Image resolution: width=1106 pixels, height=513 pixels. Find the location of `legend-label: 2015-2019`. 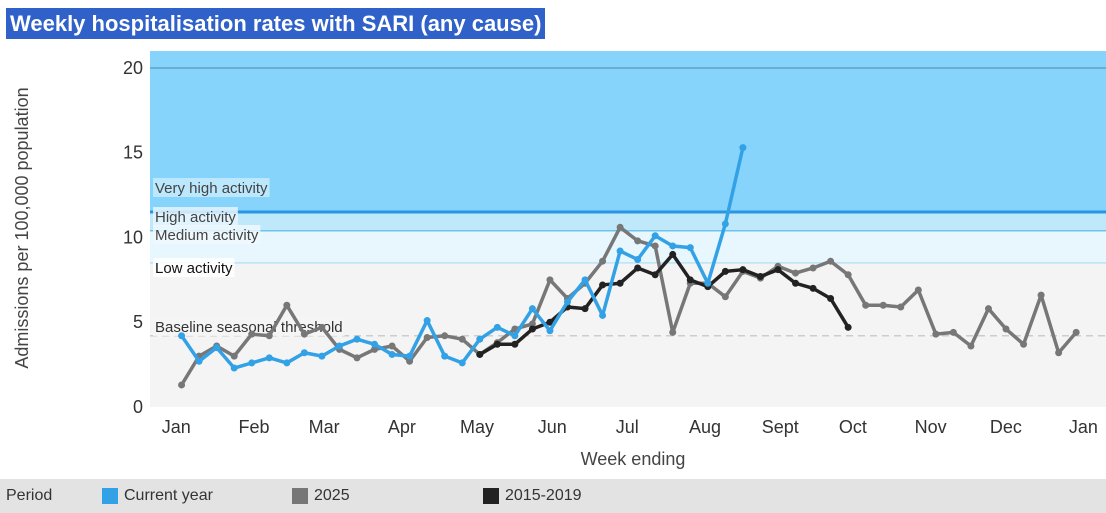

legend-label: 2015-2019 is located at coordinates (543, 495).